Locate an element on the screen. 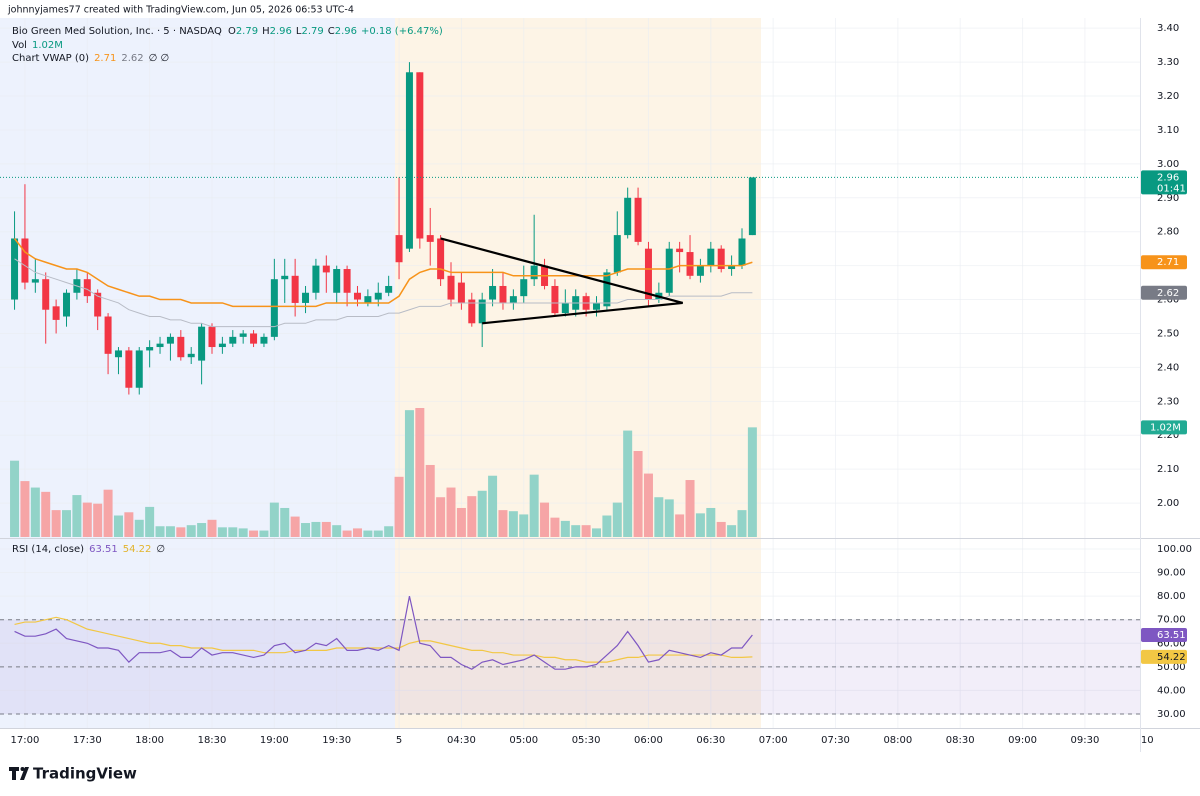 This screenshot has height=796, width=1200. x-tick-label: 07:00 is located at coordinates (773, 740).